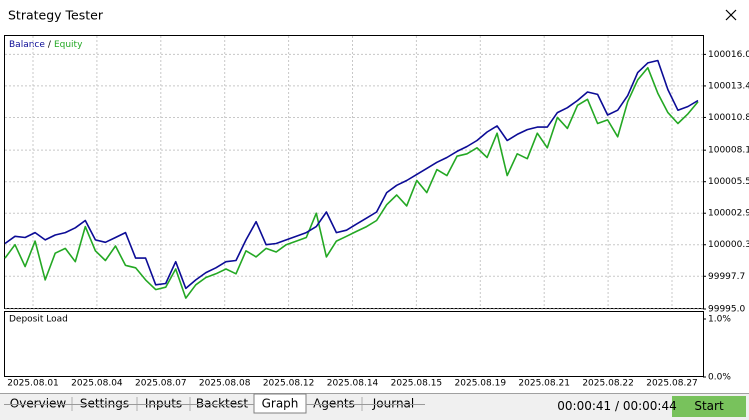 This screenshot has height=420, width=749. What do you see at coordinates (728, 55) in the screenshot?
I see `y-tick-label: 100016.0` at bounding box center [728, 55].